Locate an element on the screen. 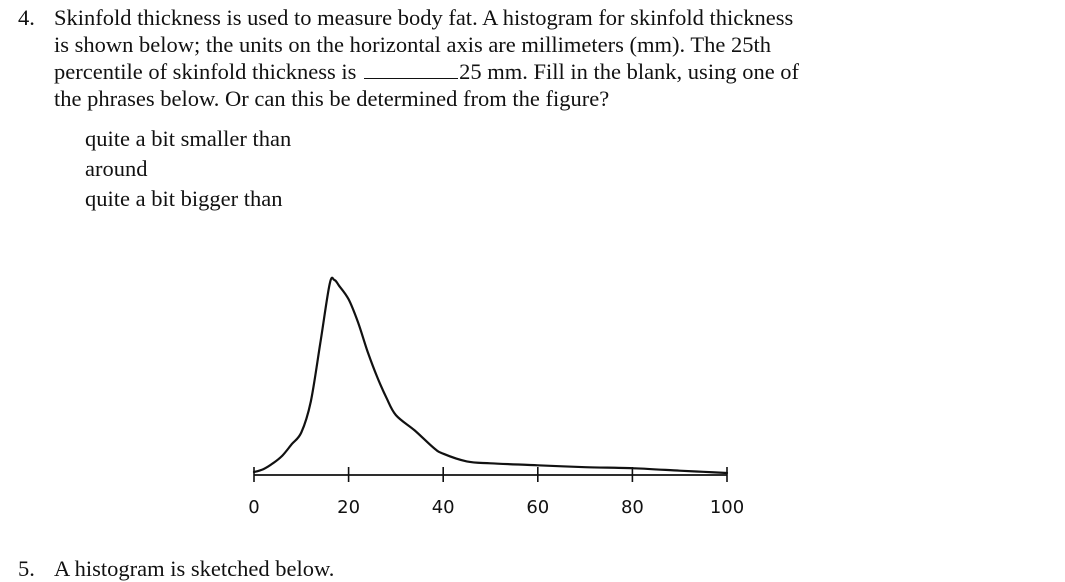 The image size is (1065, 582). question-5-text: A histogram is sketched below. is located at coordinates (194, 568).